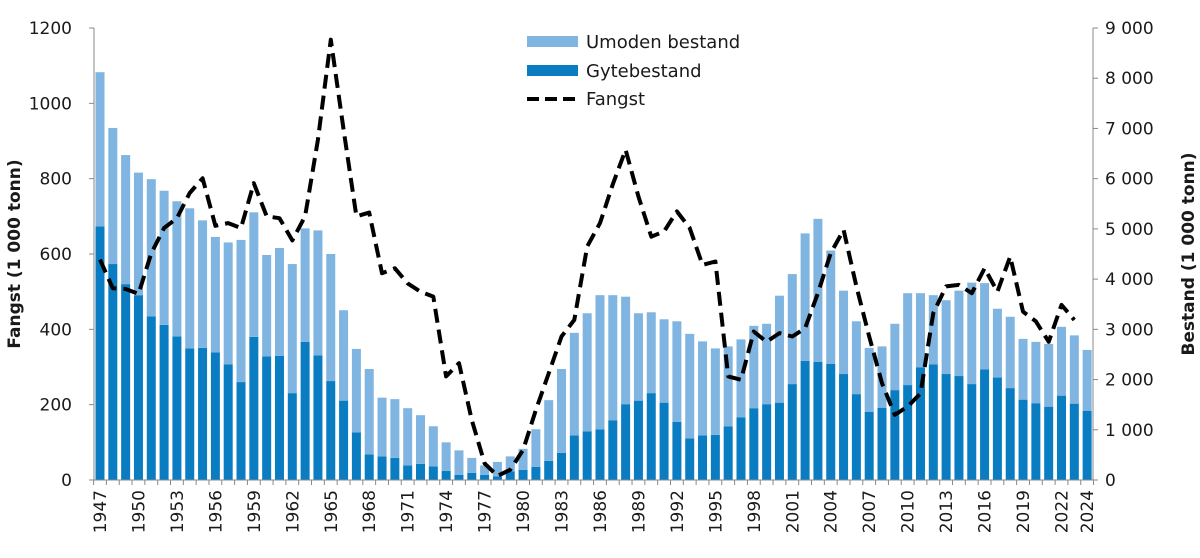 The image size is (1200, 558). What do you see at coordinates (292, 436) in the screenshot?
I see `bar-gytebestand-1962` at bounding box center [292, 436].